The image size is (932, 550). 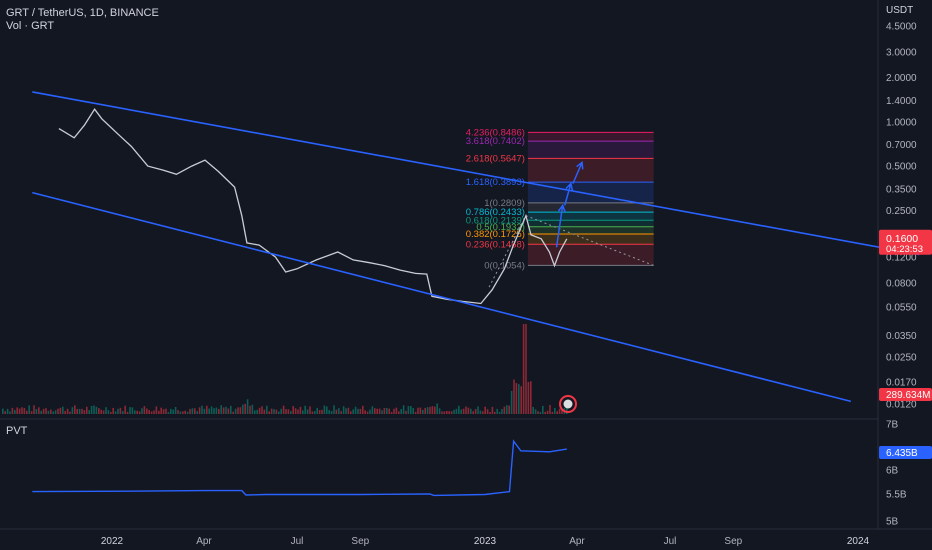 What do you see at coordinates (901, 27) in the screenshot?
I see `price-tick-label: 4.5000` at bounding box center [901, 27].